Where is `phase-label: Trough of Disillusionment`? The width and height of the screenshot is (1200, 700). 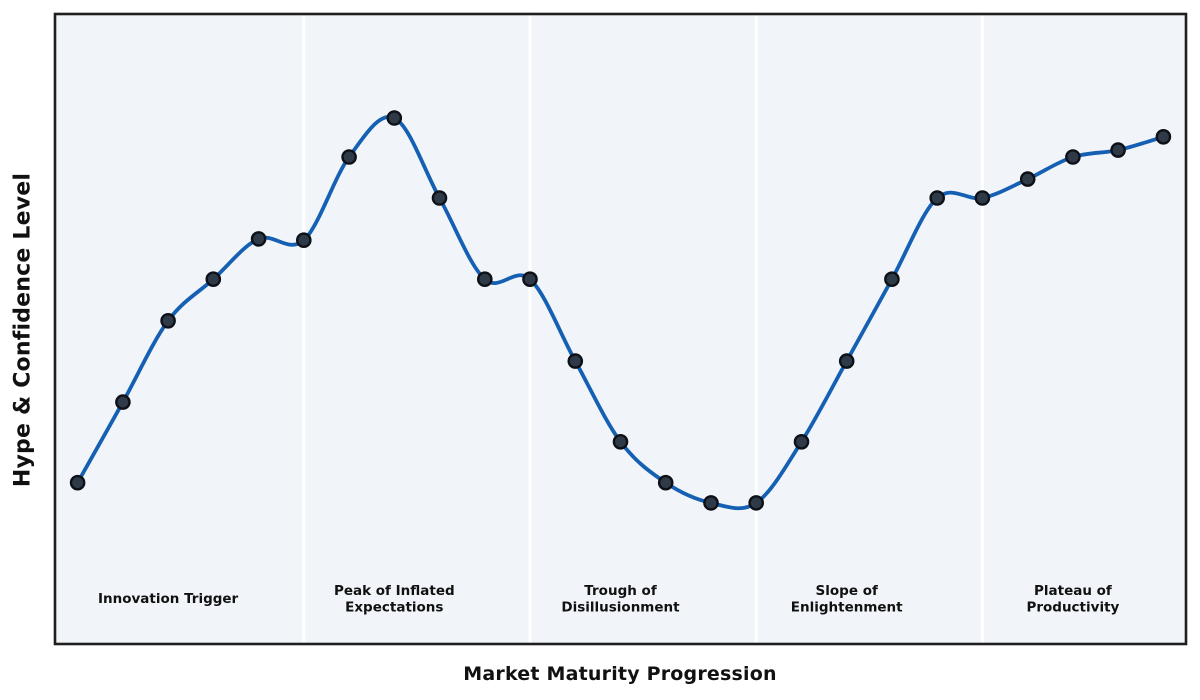 phase-label: Trough of Disillusionment is located at coordinates (620, 599).